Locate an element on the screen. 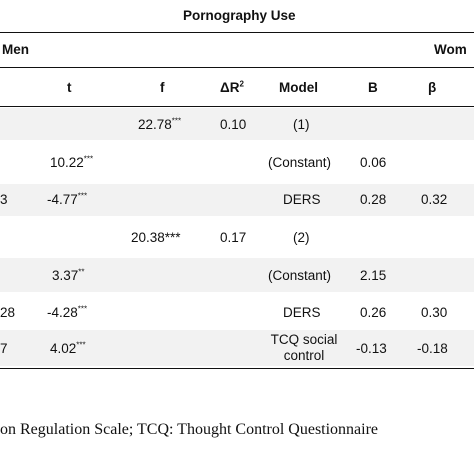 Image resolution: width=474 pixels, height=474 pixels. cell-t: -4.28*** is located at coordinates (67, 312).